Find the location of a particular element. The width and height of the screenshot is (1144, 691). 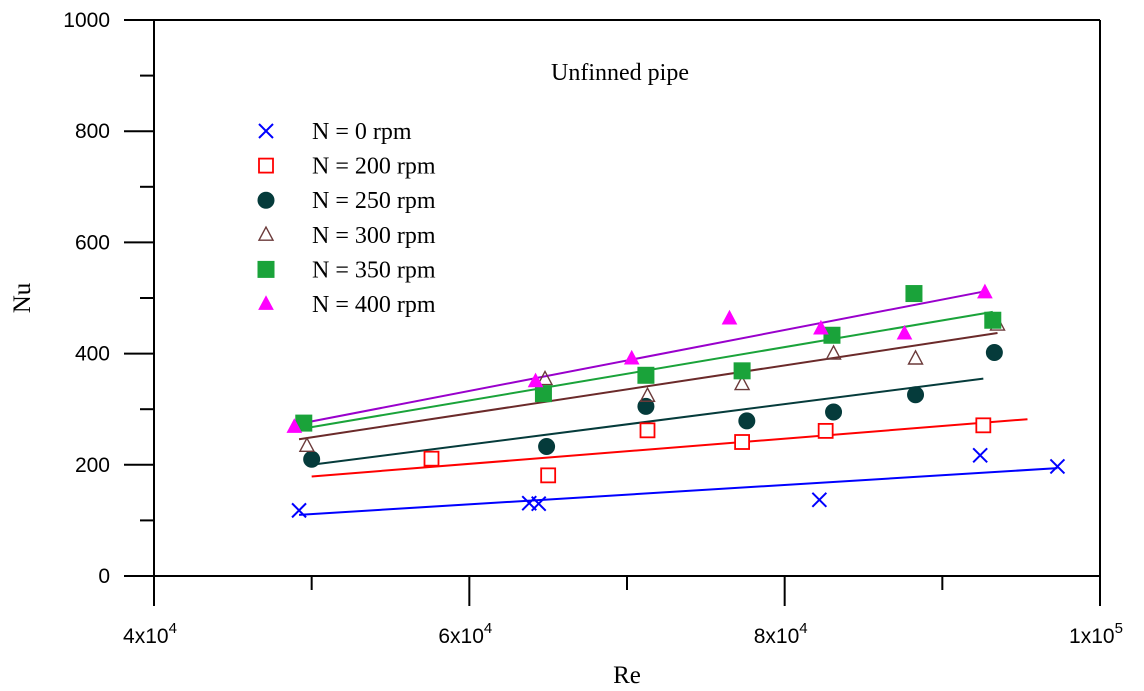

legend-label: N = 400 rpm is located at coordinates (374, 305).